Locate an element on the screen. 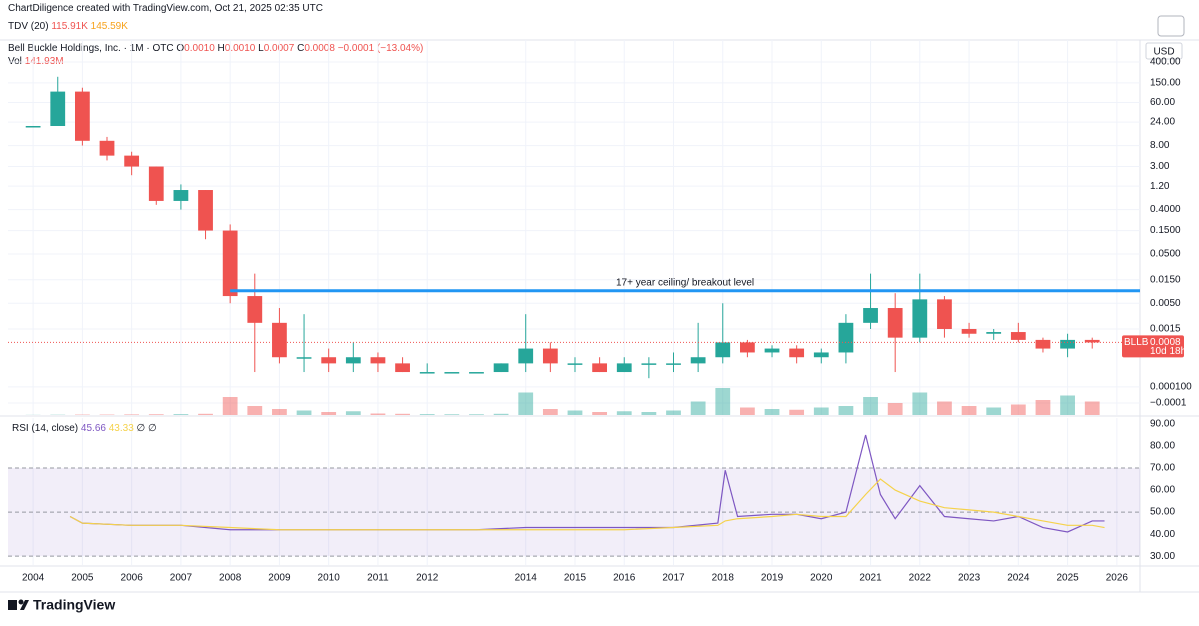 The image size is (1199, 626). rsi-tick-label: 80.00 is located at coordinates (1162, 446).